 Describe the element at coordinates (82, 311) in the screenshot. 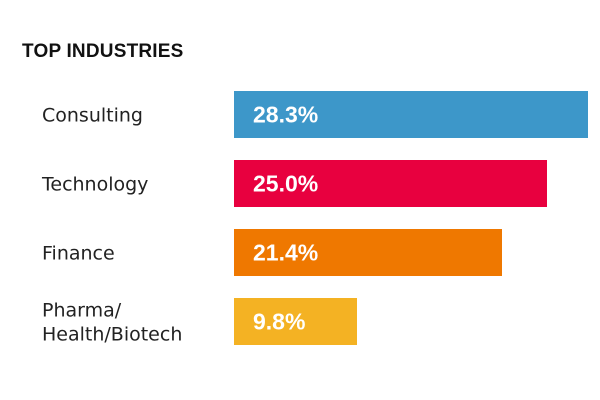

I see `category-label-4-line-1: Pharma/` at that location.